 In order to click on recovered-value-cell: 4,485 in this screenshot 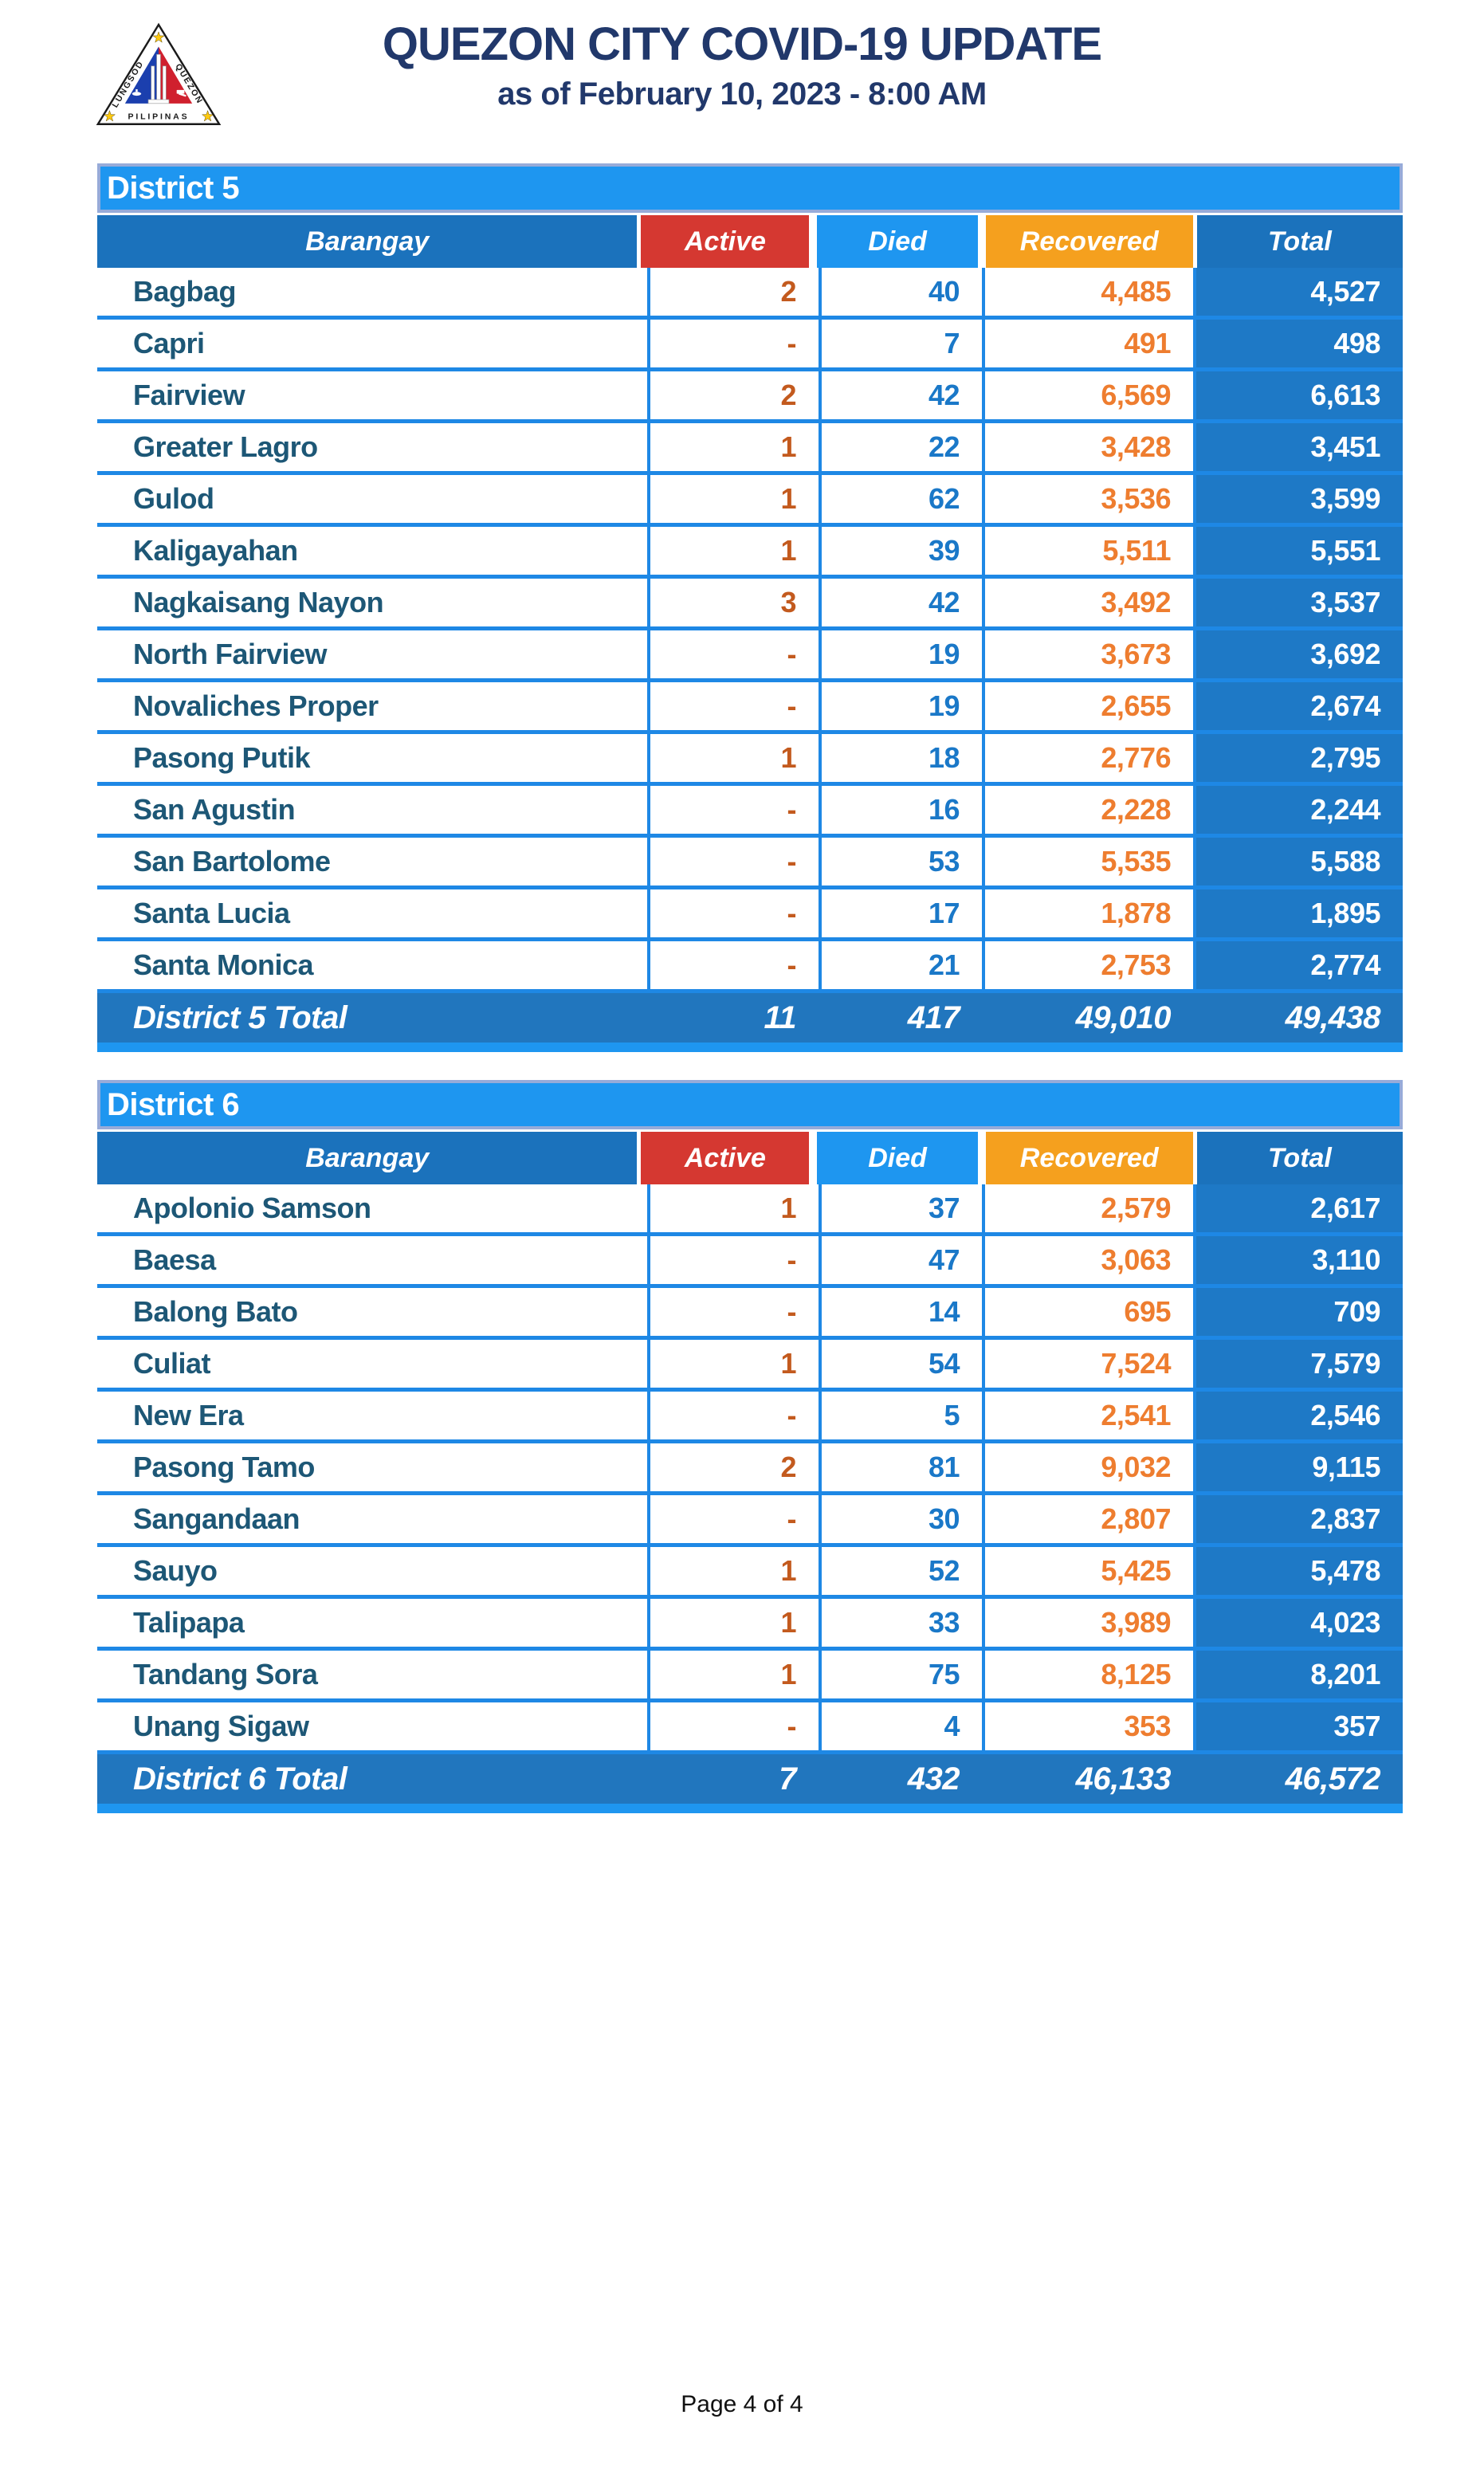, I will do `click(1087, 292)`.